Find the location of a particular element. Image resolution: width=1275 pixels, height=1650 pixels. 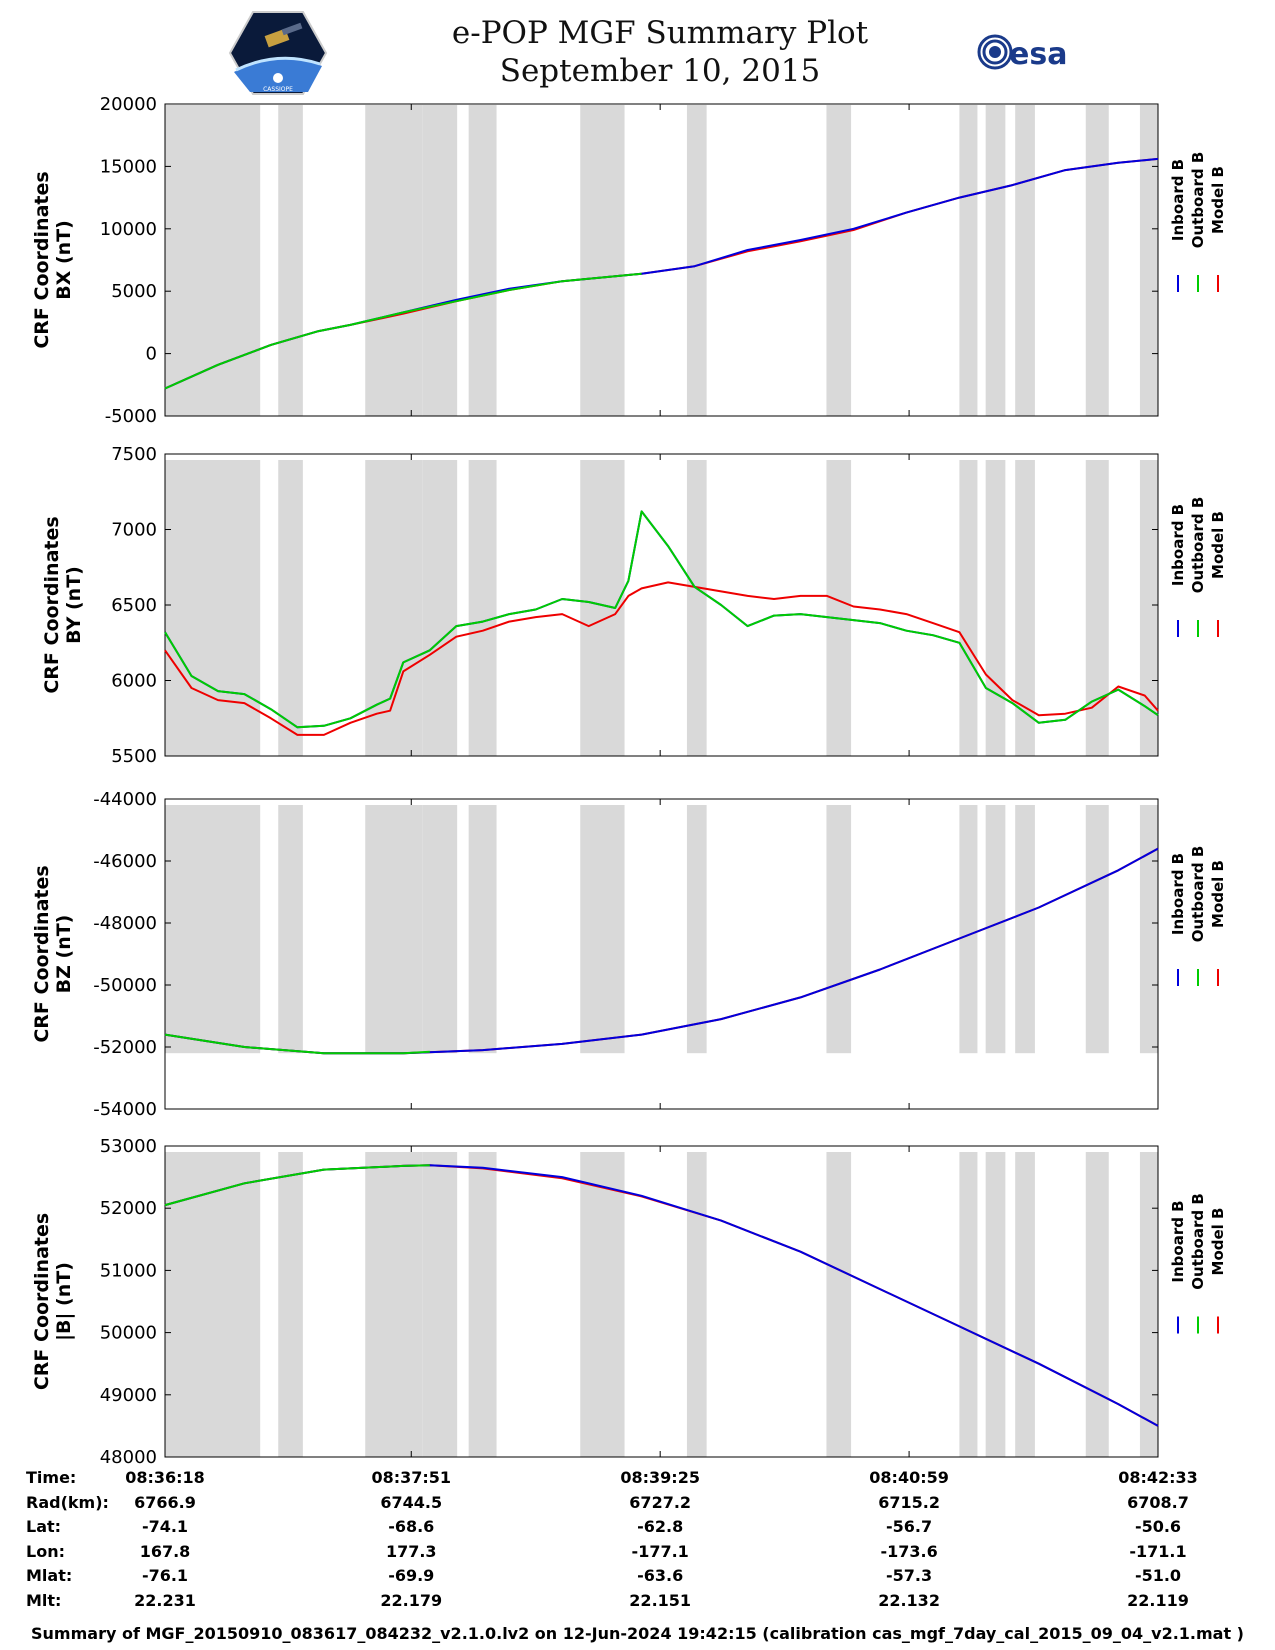

cassiope-logo: CASSIOPE is located at coordinates (278, 53).